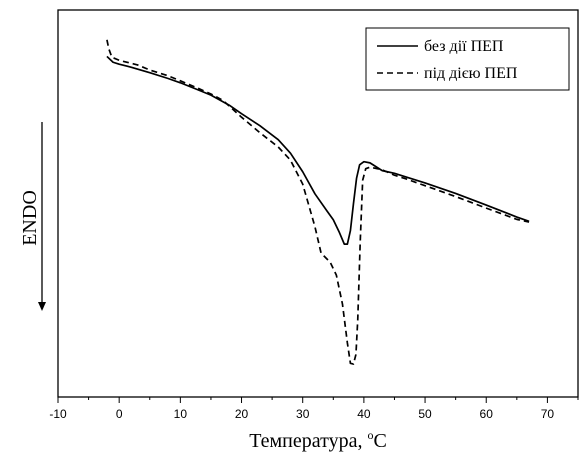 The image size is (579, 461). What do you see at coordinates (464, 46) in the screenshot?
I see `legend-label-solid: без дії ПЕП` at bounding box center [464, 46].